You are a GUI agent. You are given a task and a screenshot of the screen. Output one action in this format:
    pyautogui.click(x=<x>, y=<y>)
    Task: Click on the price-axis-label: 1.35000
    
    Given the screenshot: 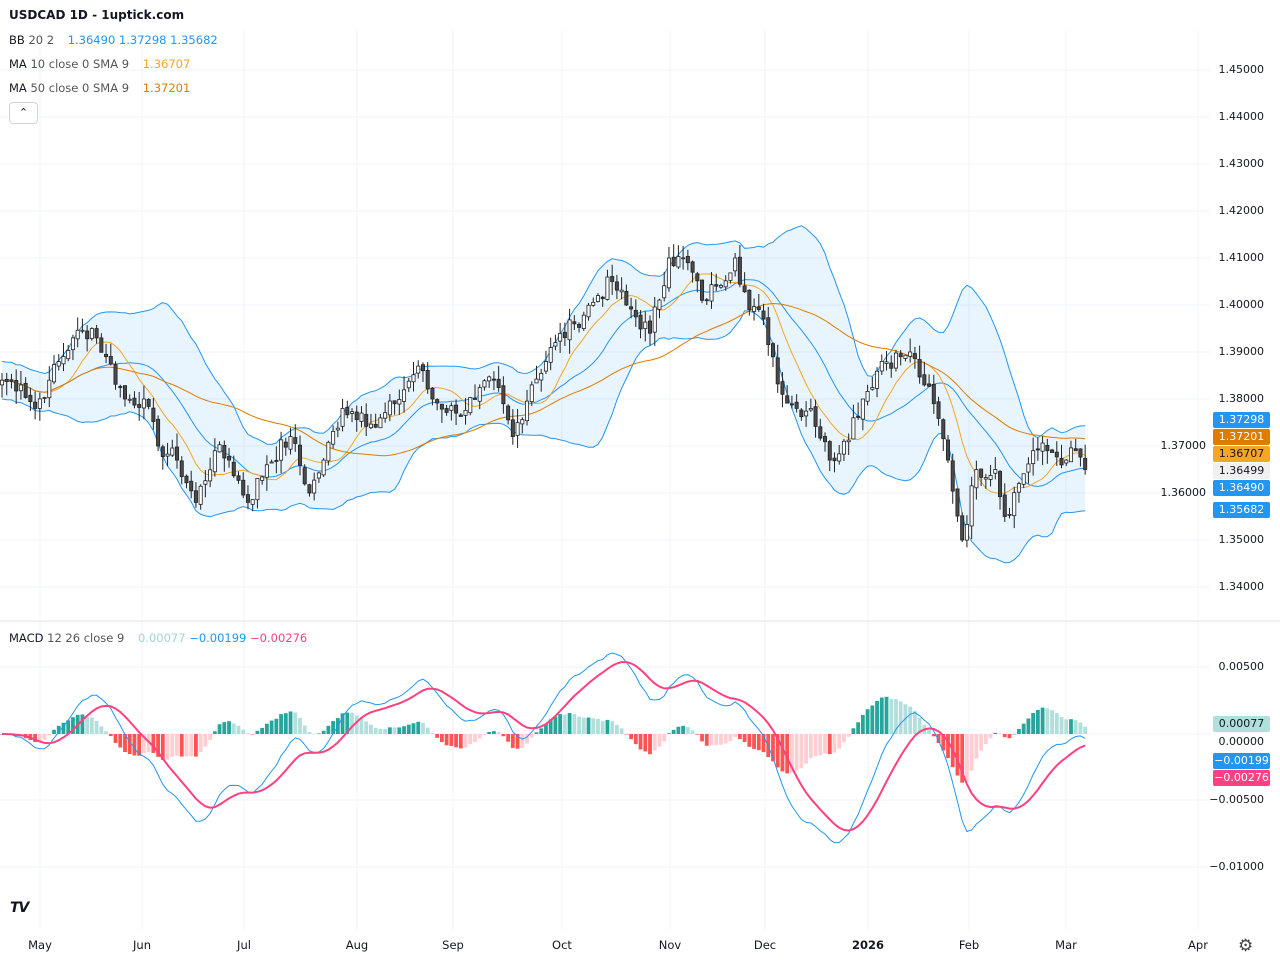 What is the action you would take?
    pyautogui.click(x=1241, y=539)
    